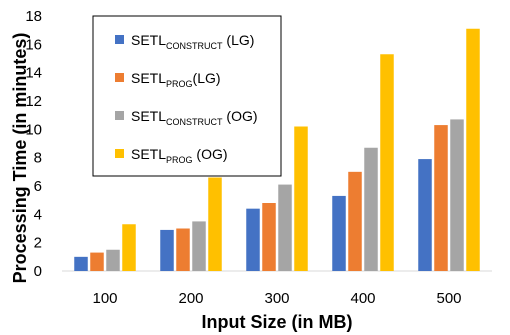  I want to click on legend-entry-label: SETLCONSTRUCT (LG), so click(192, 41).